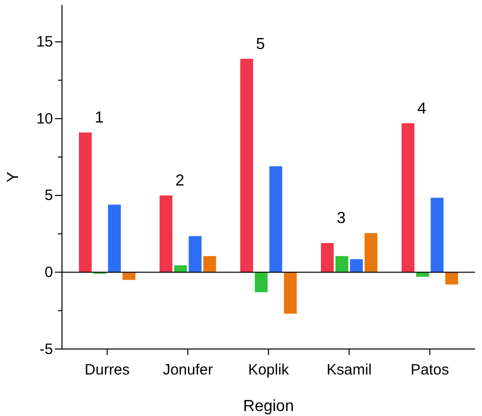 The image size is (482, 416). What do you see at coordinates (48, 195) in the screenshot?
I see `y-tick-label: 5` at bounding box center [48, 195].